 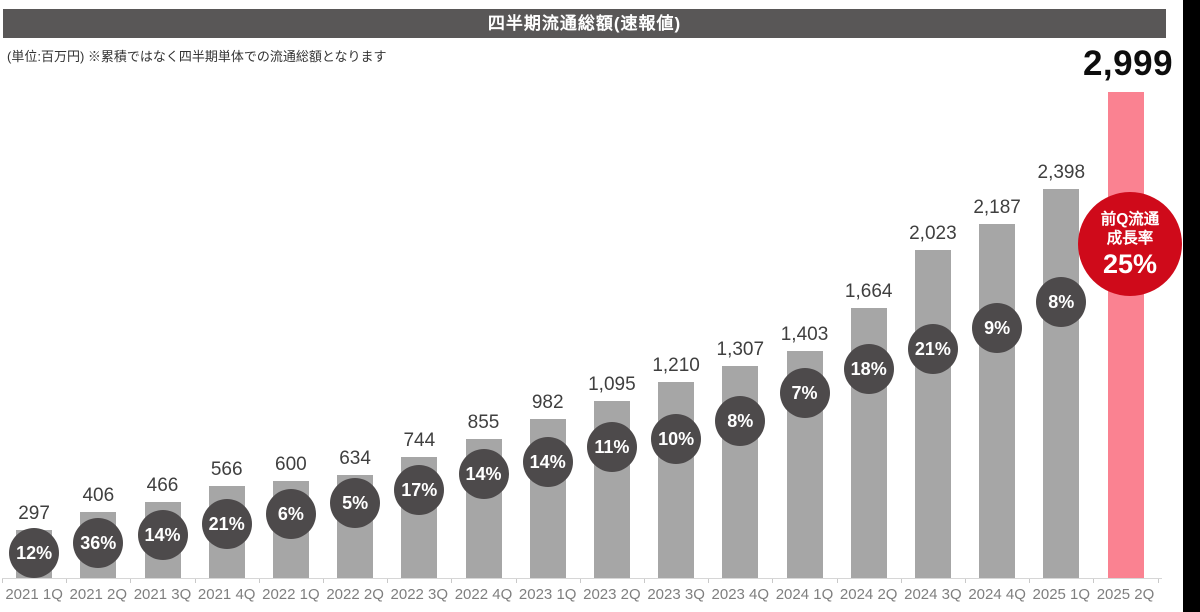 I want to click on growth-callout-badge: 前Q流通 成長率 25%, so click(x=1130, y=244).